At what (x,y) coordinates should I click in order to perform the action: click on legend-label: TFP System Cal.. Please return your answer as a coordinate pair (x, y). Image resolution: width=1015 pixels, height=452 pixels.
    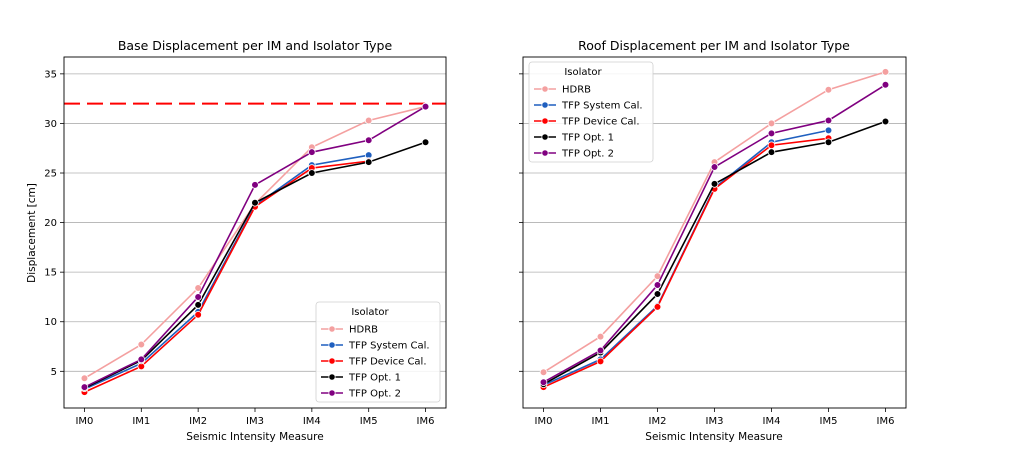
    Looking at the image, I should click on (389, 346).